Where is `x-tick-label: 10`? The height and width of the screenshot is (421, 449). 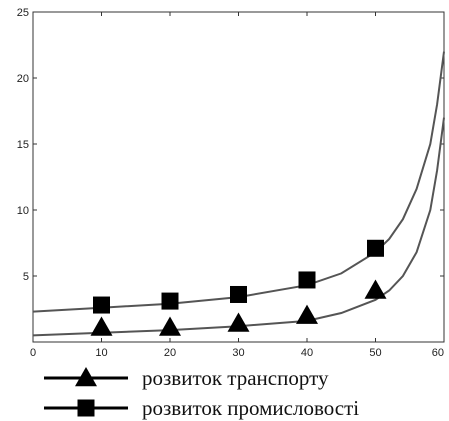 x-tick-label: 10 is located at coordinates (101, 353).